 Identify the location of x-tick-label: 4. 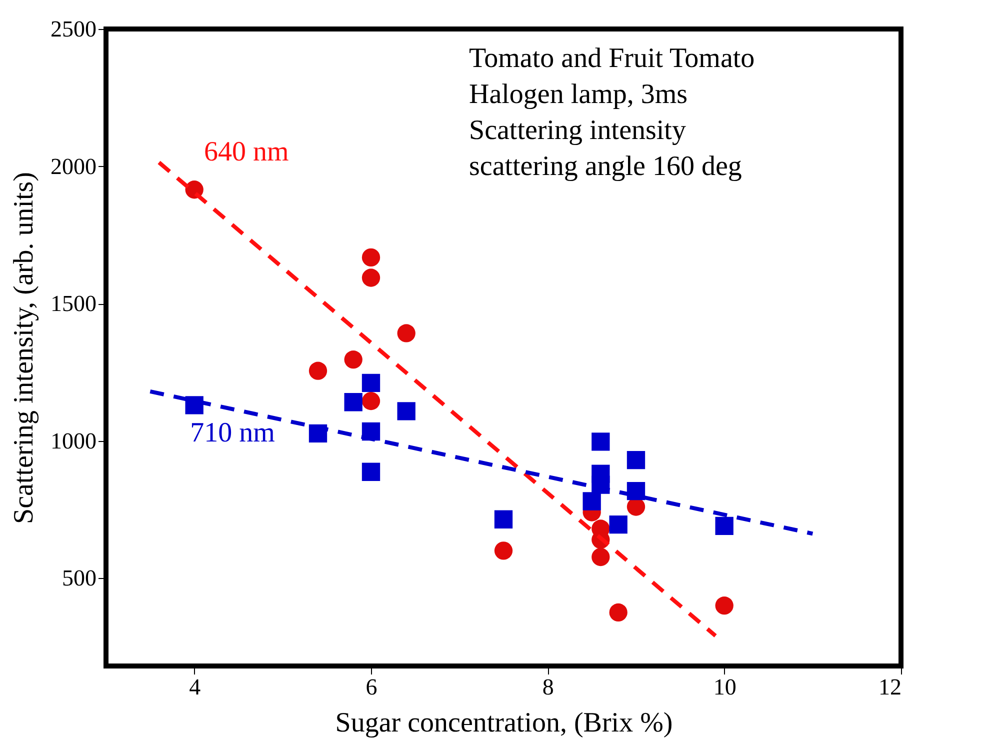
(195, 687).